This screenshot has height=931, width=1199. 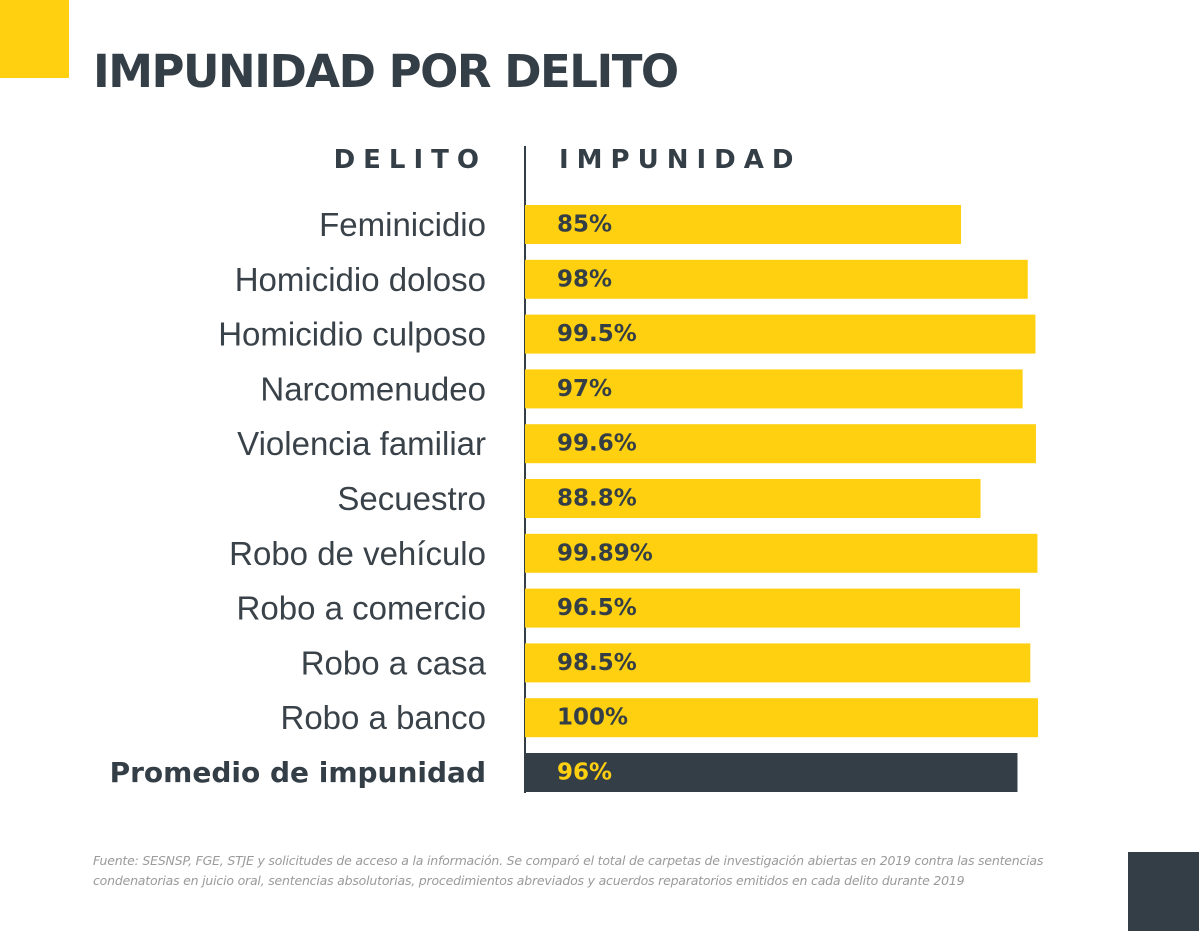 I want to click on category-label: Homicidio culposo, so click(x=352, y=334).